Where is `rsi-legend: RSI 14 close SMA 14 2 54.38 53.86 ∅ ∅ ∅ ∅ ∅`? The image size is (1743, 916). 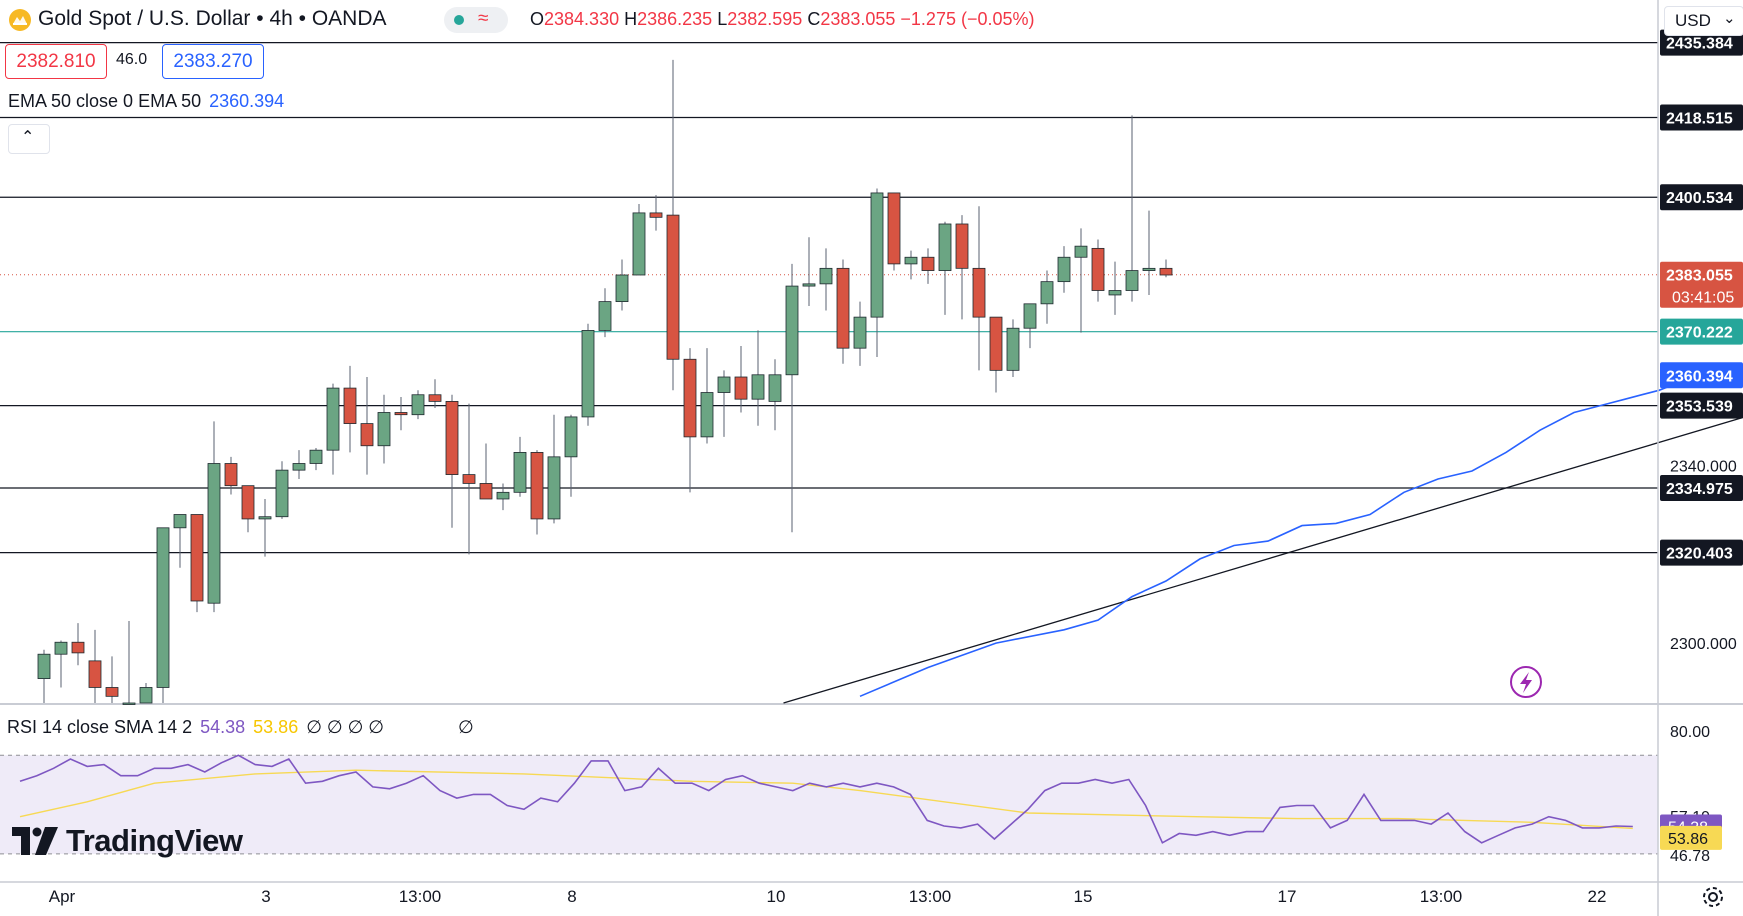 rsi-legend: RSI 14 close SMA 14 2 54.38 53.86 ∅ ∅ ∅ ∅ ∅ is located at coordinates (240, 727).